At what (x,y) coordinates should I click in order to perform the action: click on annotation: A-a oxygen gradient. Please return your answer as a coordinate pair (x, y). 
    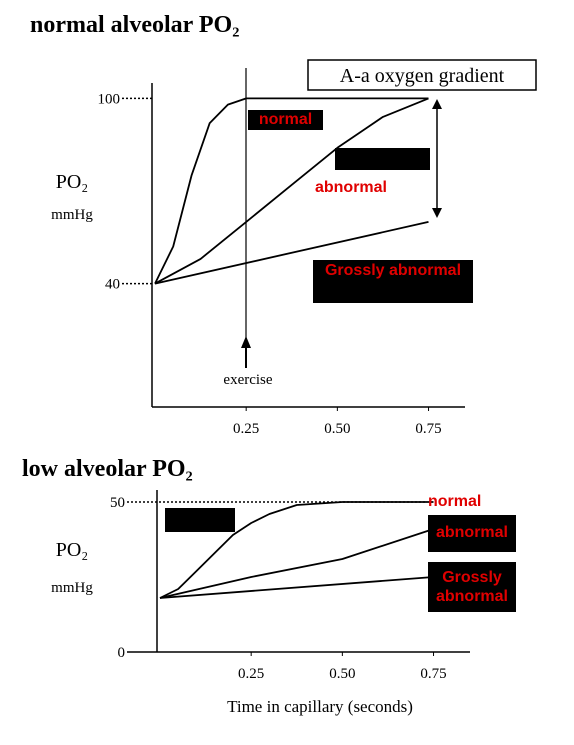
    Looking at the image, I should click on (422, 76).